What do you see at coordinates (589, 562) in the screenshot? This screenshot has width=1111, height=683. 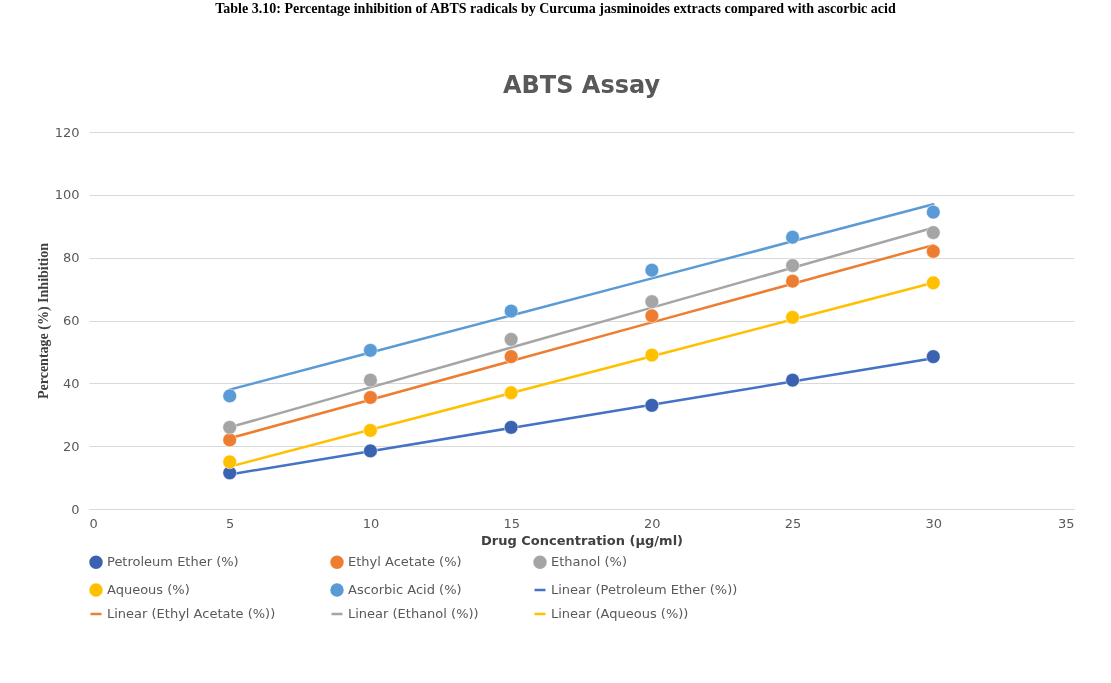 I see `legend-label: Ethanol (%)` at bounding box center [589, 562].